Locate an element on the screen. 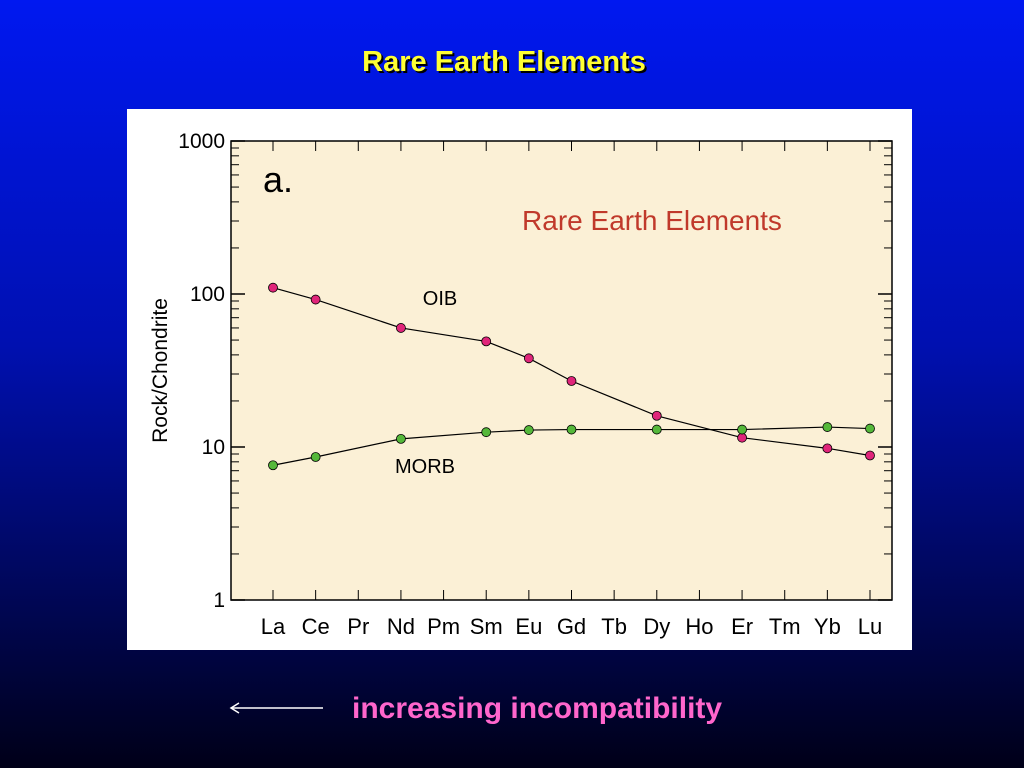 Image resolution: width=1024 pixels, height=768 pixels. x-tick-label: Sm is located at coordinates (486, 626).